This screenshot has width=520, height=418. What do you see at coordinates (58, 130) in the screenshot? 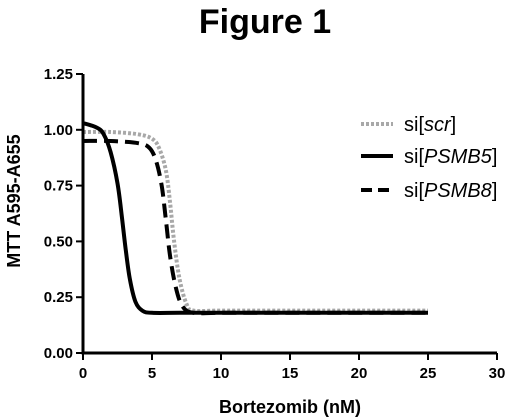
I see `y-tick-label: 1.00` at bounding box center [58, 130].